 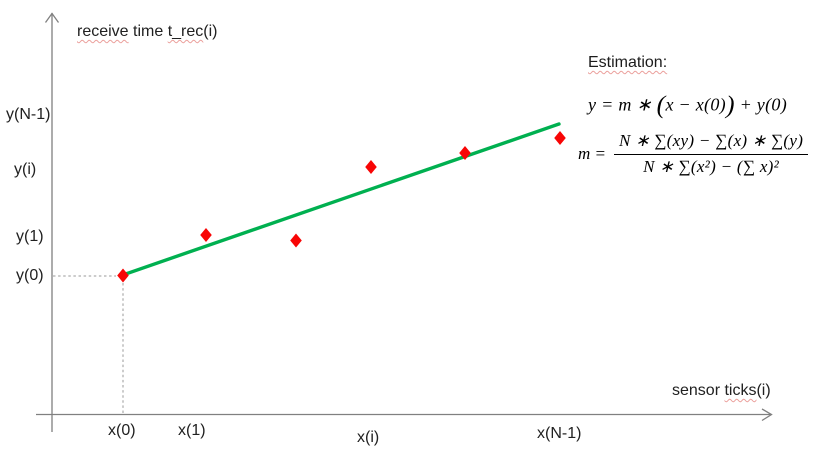 I want to click on x-axis-title: sensor ticks(i), so click(x=721, y=391).